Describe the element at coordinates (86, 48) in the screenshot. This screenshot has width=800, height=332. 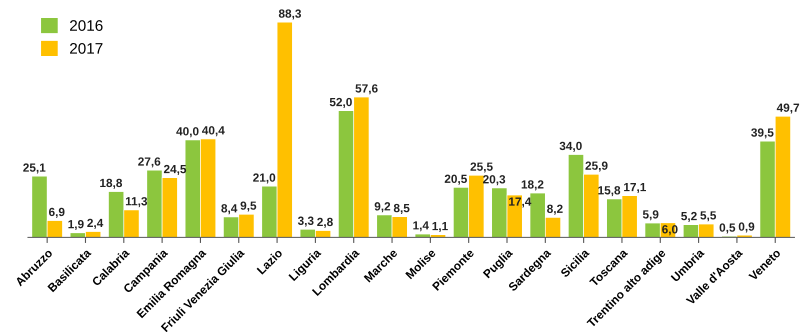
I see `legend-label: 2017` at that location.